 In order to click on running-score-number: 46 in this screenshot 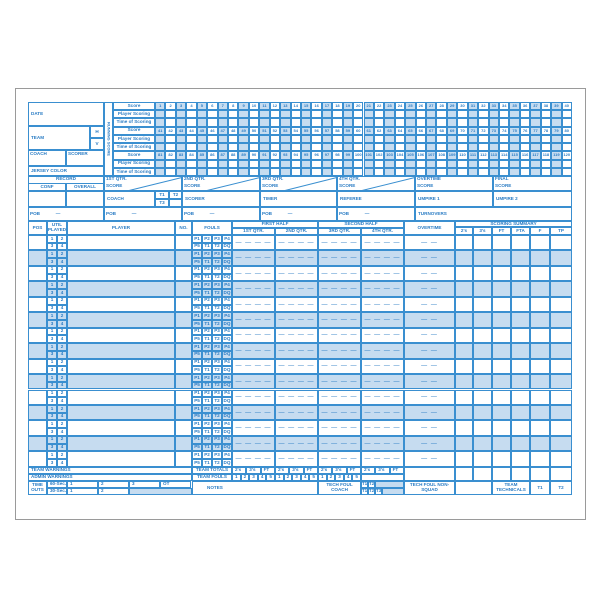, I will do `click(212, 130)`.